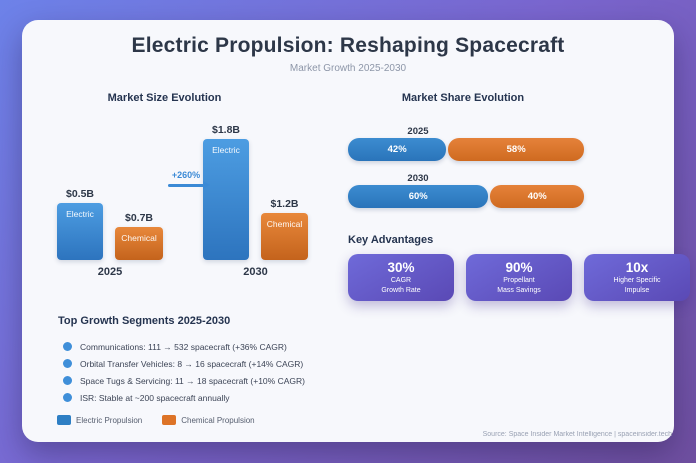  Describe the element at coordinates (155, 397) in the screenshot. I see `segment-text: ISR: Stable at ~200 spacecraft annually` at that location.